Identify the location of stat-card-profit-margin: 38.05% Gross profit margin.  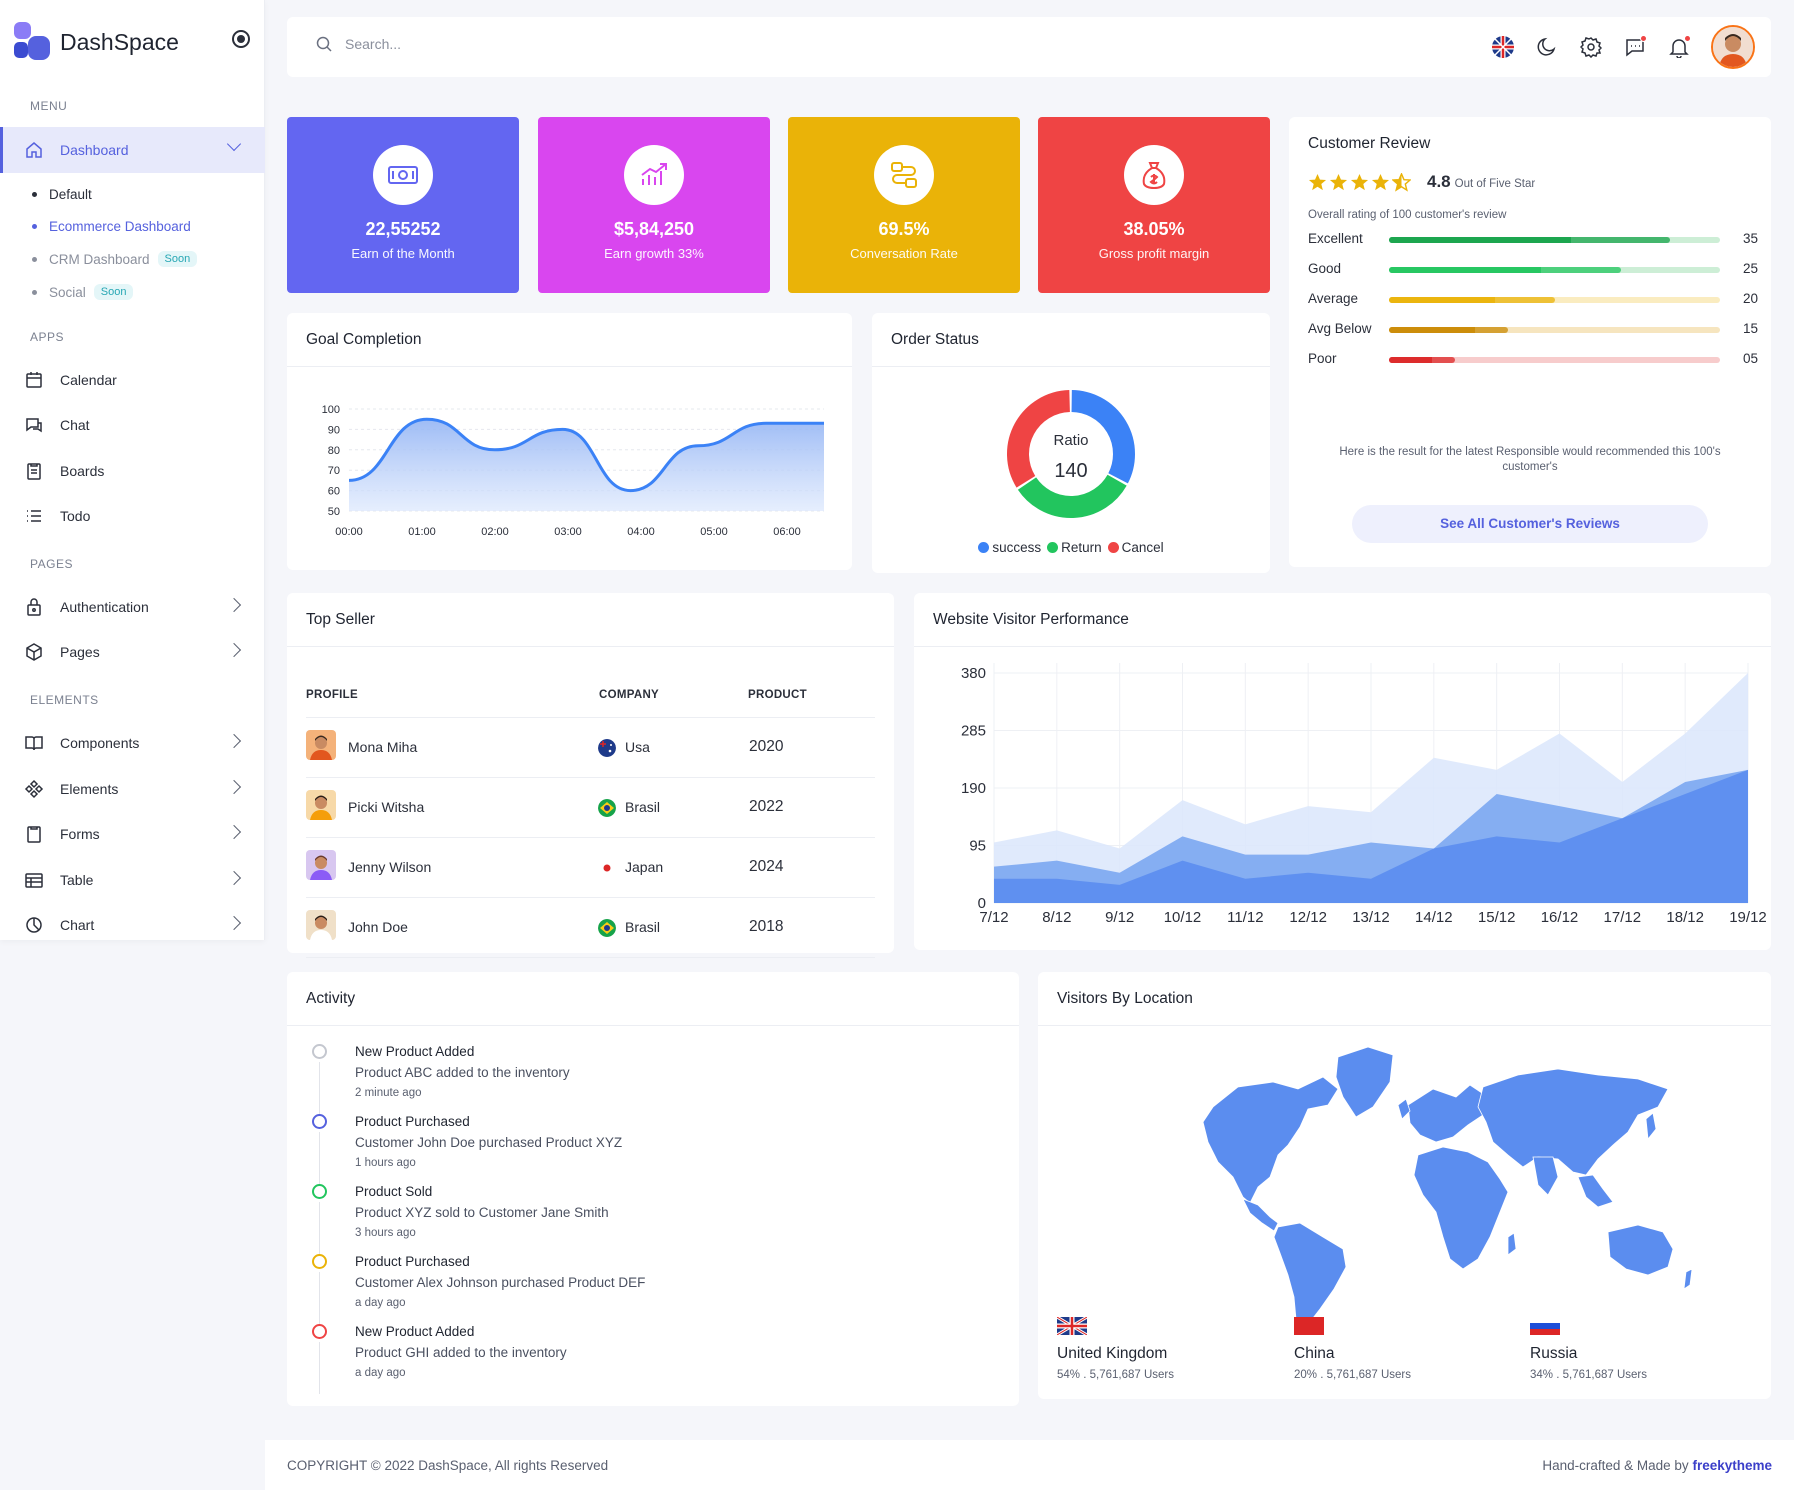
(1154, 205).